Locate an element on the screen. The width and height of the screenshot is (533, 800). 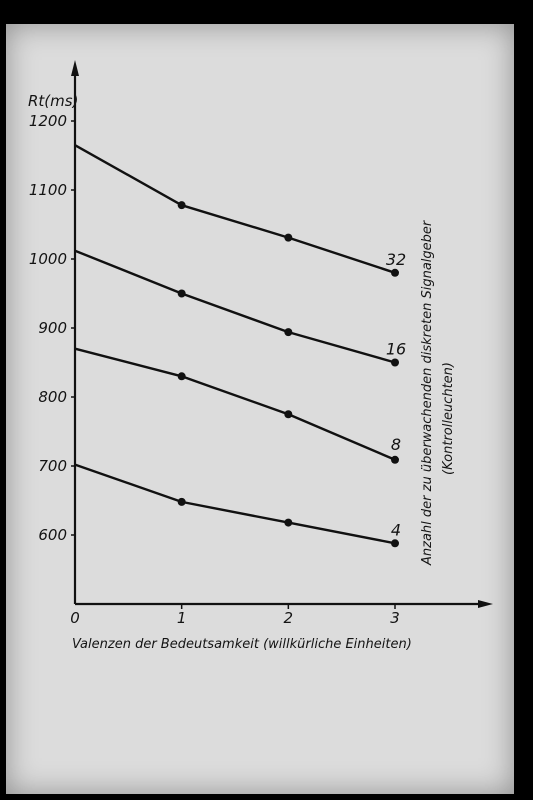
legend-subtitle: (Kontrolleuchten) is located at coordinates (448, 418).